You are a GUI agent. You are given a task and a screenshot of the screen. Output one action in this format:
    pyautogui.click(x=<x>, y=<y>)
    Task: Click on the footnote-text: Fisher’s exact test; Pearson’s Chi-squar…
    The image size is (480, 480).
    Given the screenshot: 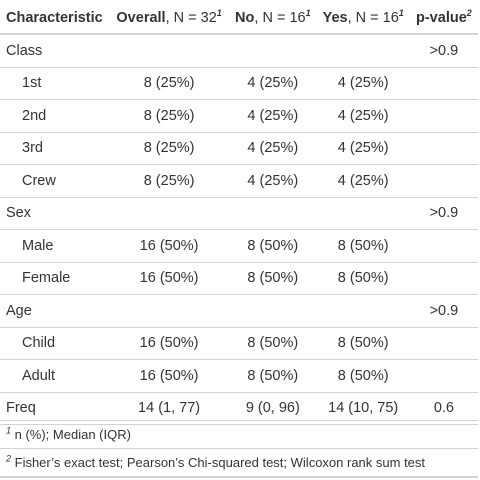 What is the action you would take?
    pyautogui.click(x=218, y=462)
    